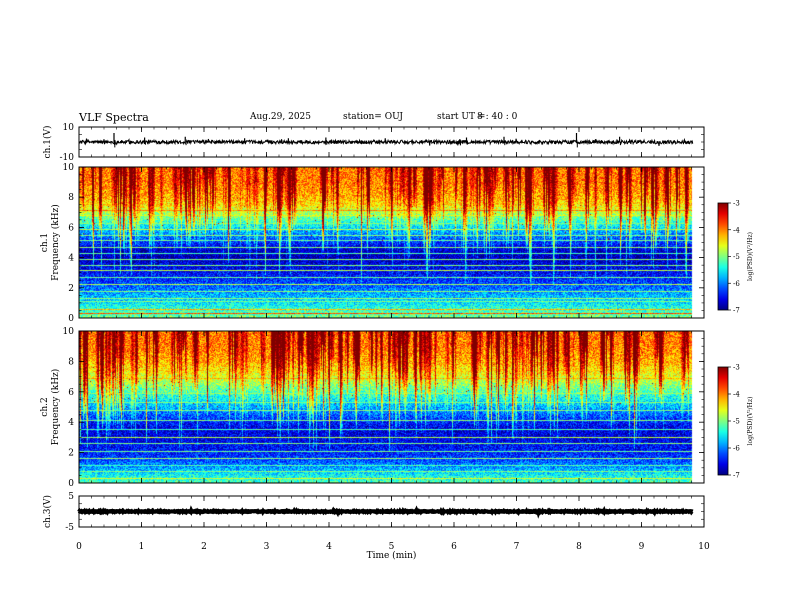  Describe the element at coordinates (79, 547) in the screenshot. I see `x-tick-label: 0` at that location.